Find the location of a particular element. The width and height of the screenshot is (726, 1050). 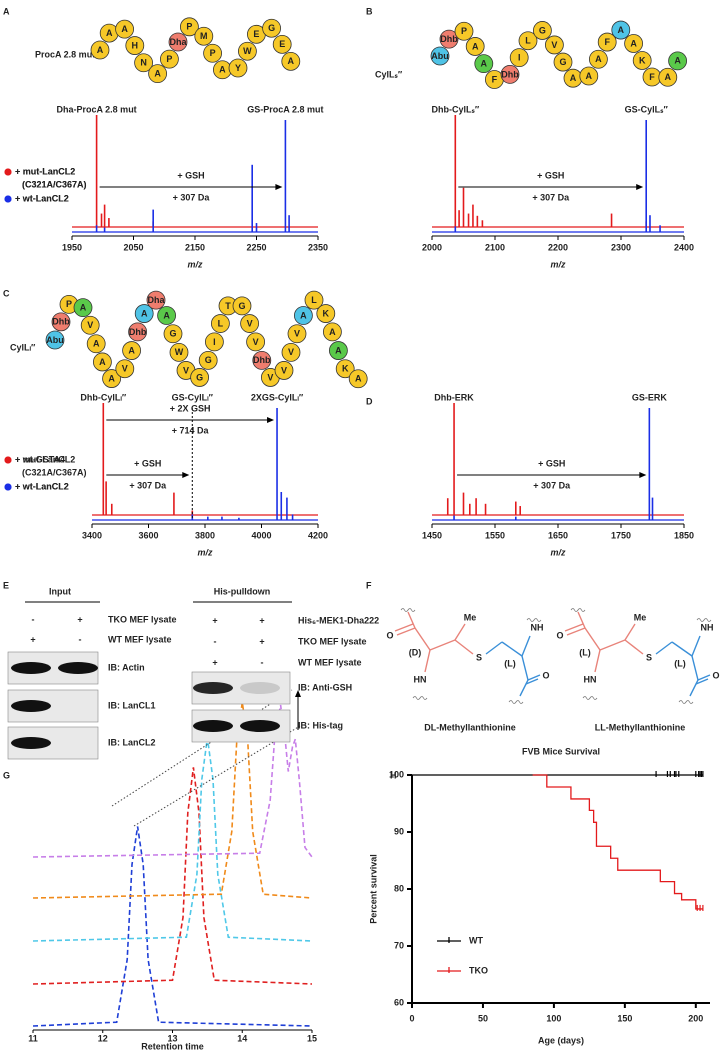

x-tick-label: 3400 is located at coordinates (92, 535).